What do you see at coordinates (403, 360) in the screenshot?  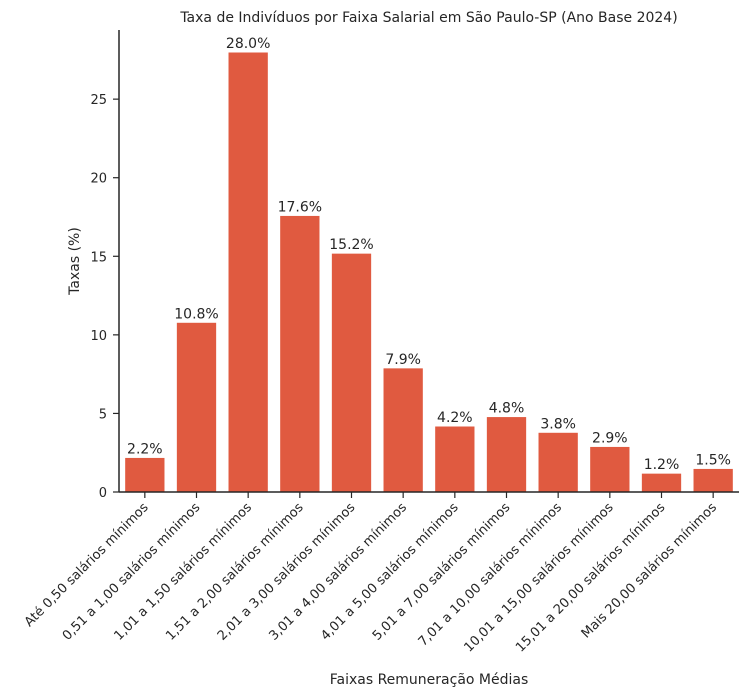 I see `data-label-6: 7.9%` at bounding box center [403, 360].